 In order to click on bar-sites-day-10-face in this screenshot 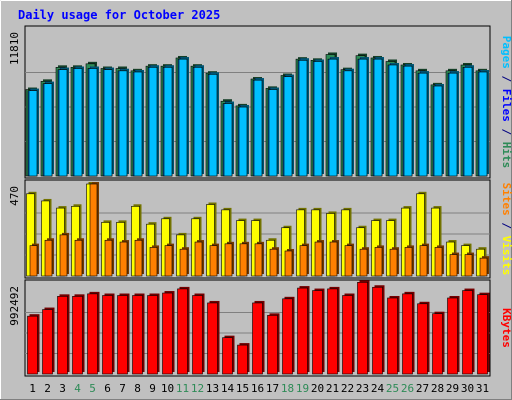, I will do `click(168, 261)`.